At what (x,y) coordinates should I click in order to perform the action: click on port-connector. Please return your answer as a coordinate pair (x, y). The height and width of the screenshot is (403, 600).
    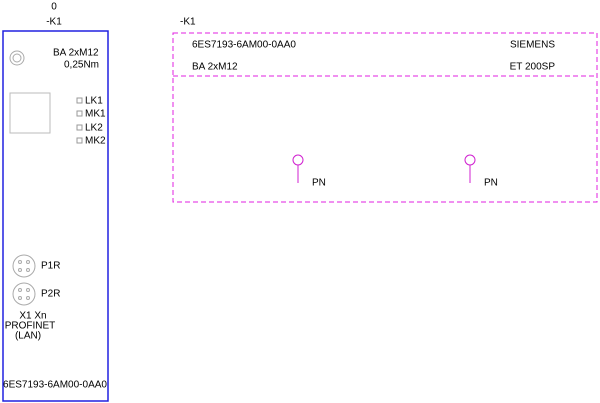
    Looking at the image, I should click on (24, 280).